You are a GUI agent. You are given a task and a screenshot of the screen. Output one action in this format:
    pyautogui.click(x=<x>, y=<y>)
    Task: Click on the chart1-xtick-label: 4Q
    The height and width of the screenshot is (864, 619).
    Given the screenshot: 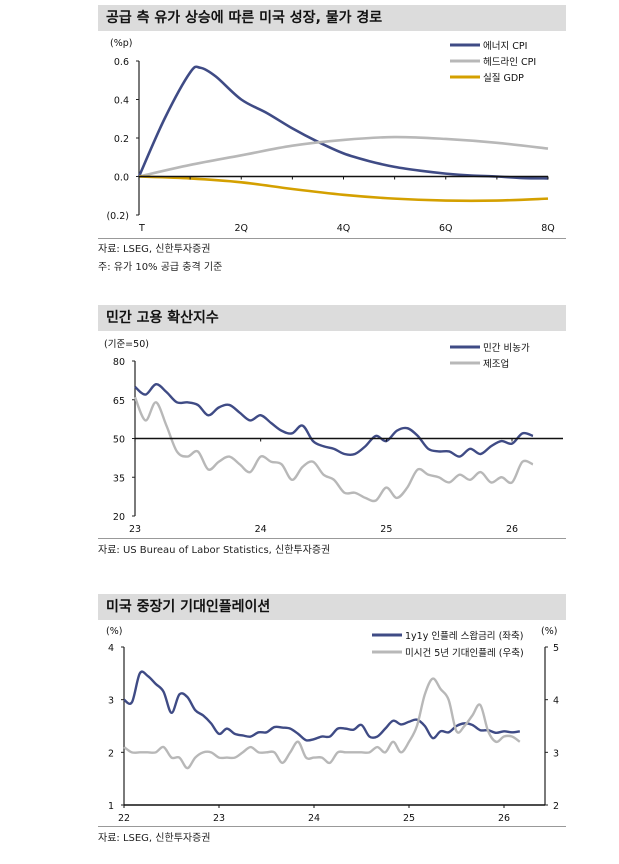 What is the action you would take?
    pyautogui.click(x=344, y=228)
    